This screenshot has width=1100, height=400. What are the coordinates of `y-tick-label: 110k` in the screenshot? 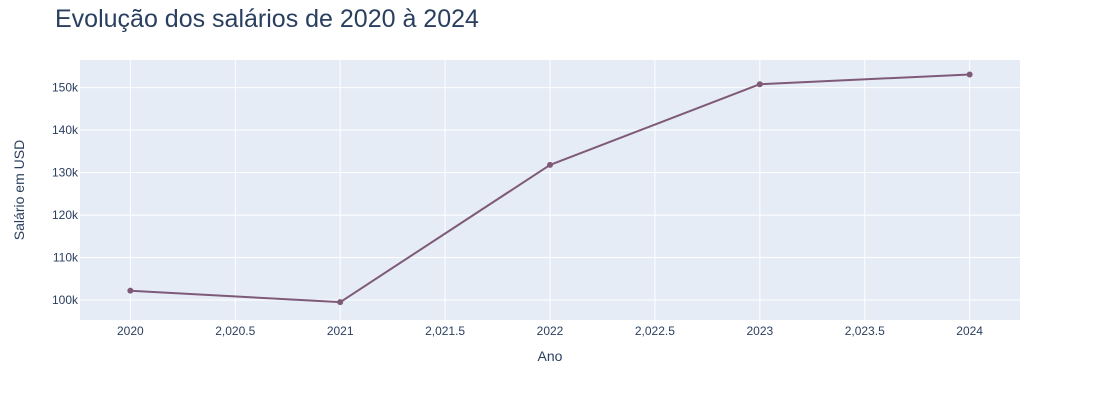 It's located at (66, 258).